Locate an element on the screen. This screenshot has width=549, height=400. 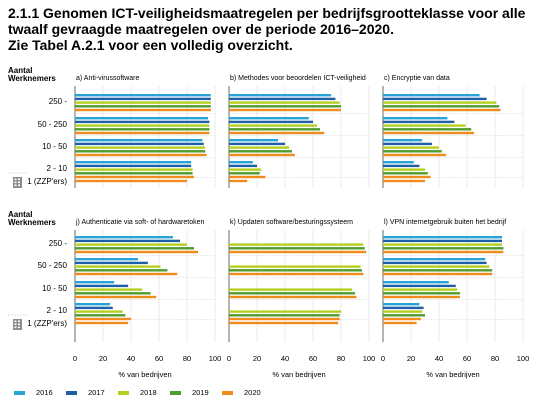
legend-label: 2016 is located at coordinates (44, 392).